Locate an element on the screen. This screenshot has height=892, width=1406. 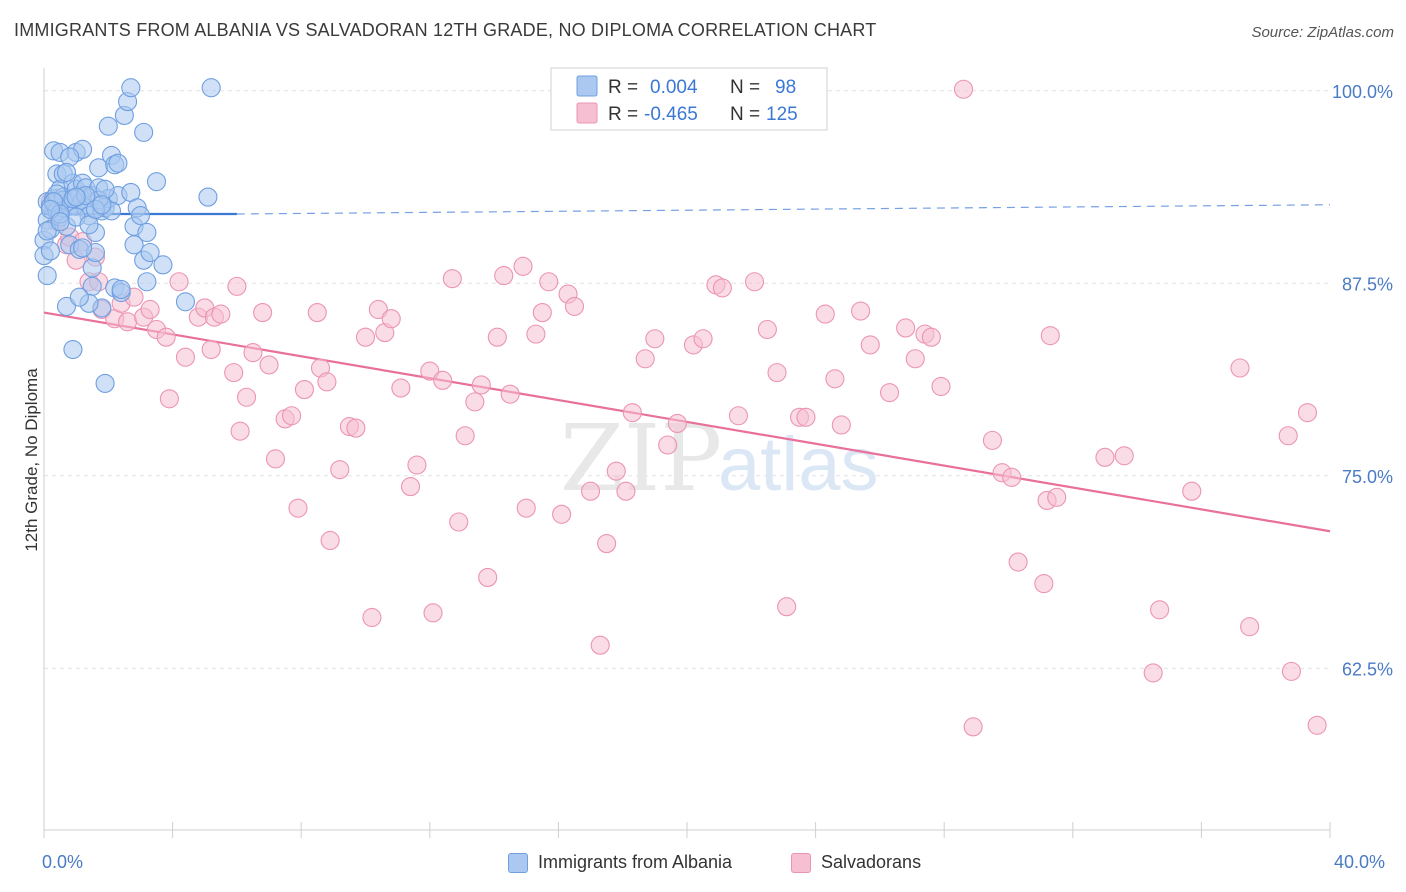
legend-n2-label: N = is located at coordinates (745, 114).